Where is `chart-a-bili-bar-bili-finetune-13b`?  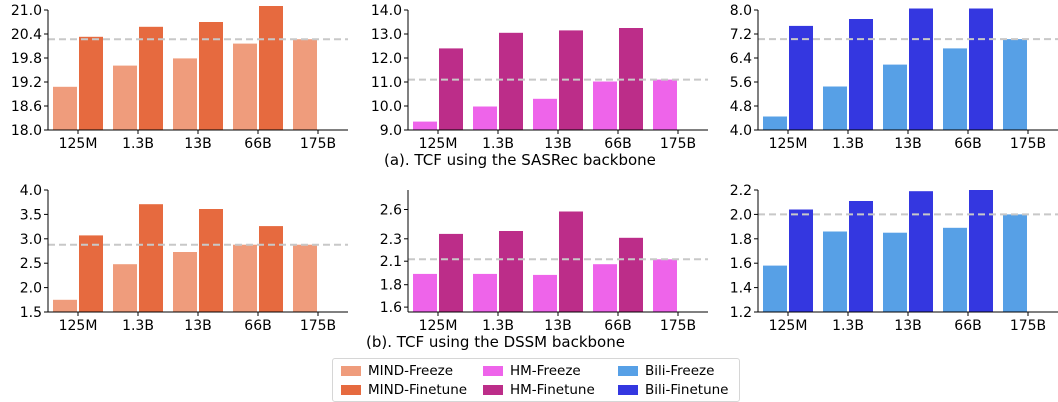 chart-a-bili-bar-bili-finetune-13b is located at coordinates (921, 69).